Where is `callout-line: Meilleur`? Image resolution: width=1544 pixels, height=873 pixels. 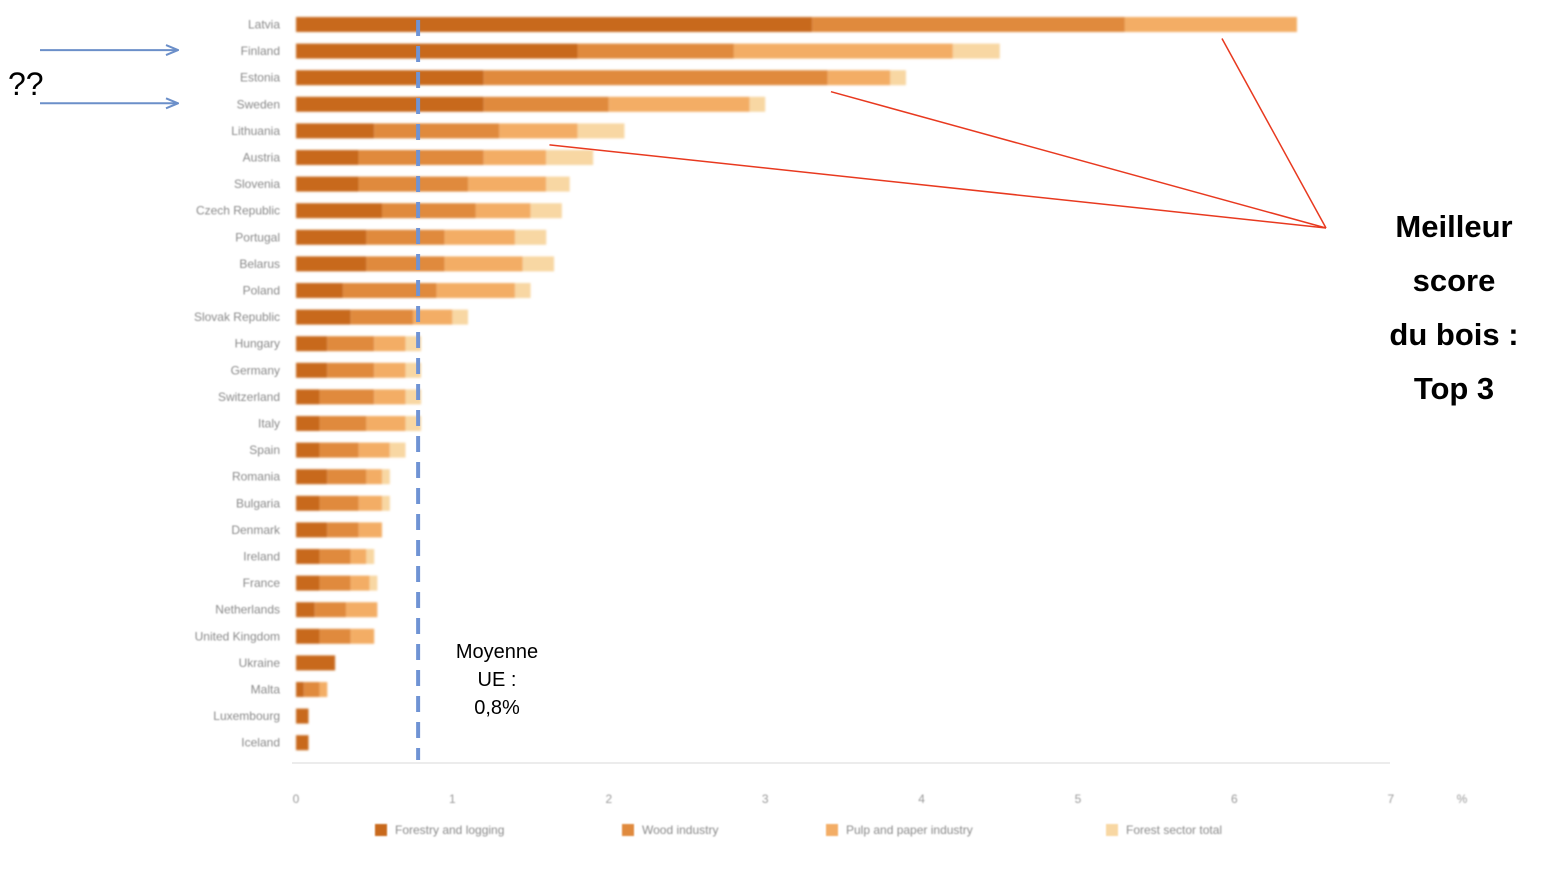
callout-line: Meilleur is located at coordinates (1454, 226).